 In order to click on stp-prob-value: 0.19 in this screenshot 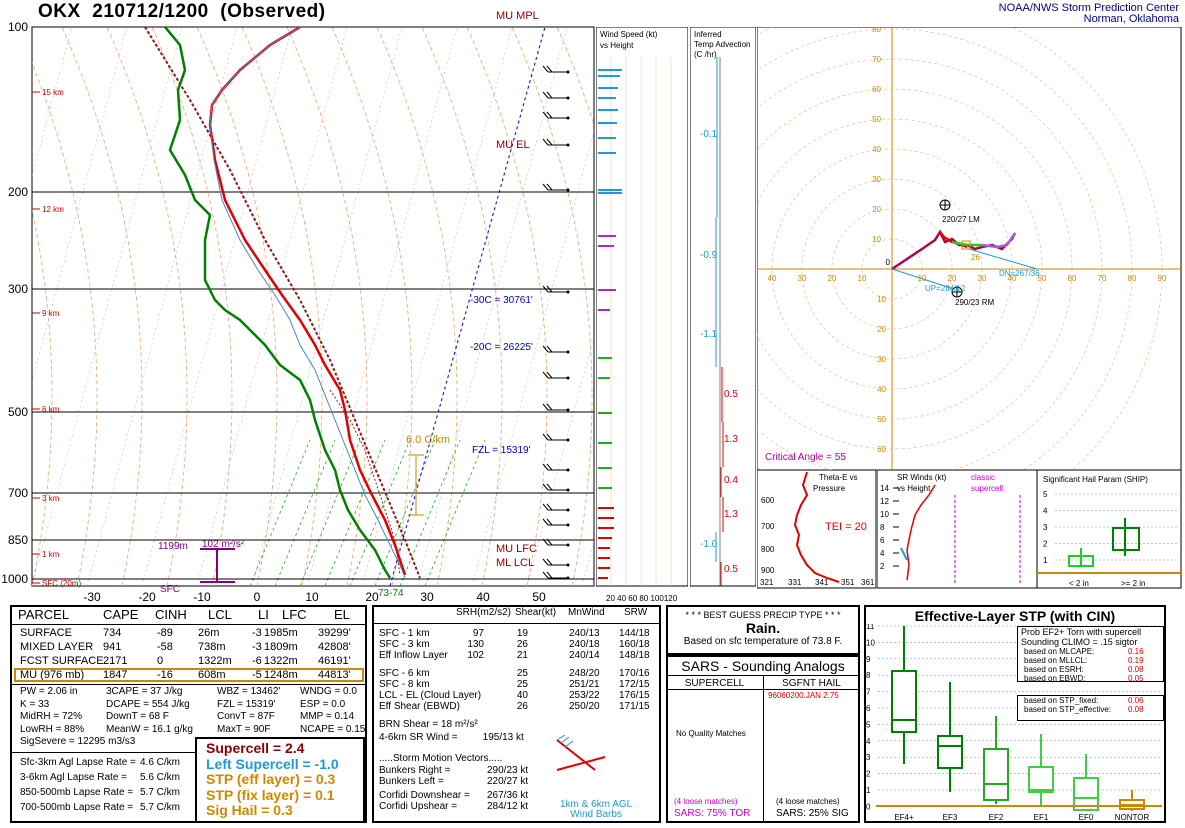, I will do `click(1136, 660)`.